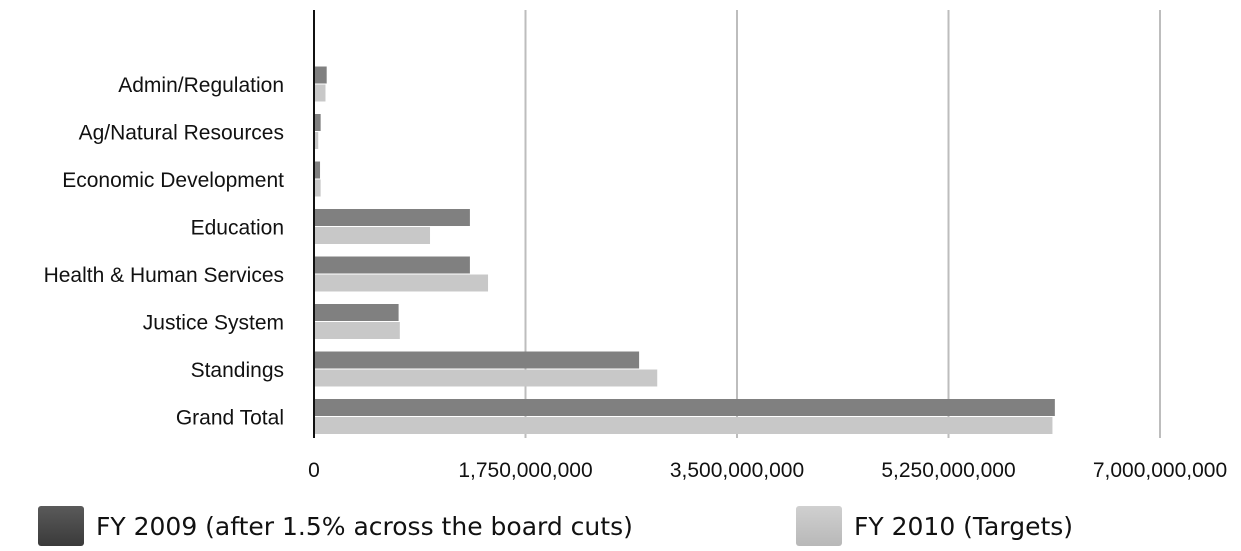 The image size is (1241, 551). Describe the element at coordinates (164, 275) in the screenshot. I see `category-label: Health & Human Services` at that location.